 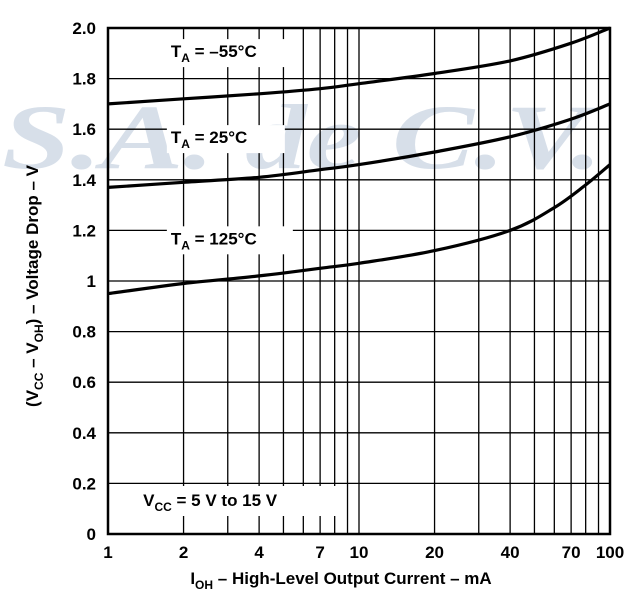 What do you see at coordinates (223, 238) in the screenshot?
I see `series-label-rest: = 125°C` at bounding box center [223, 238].